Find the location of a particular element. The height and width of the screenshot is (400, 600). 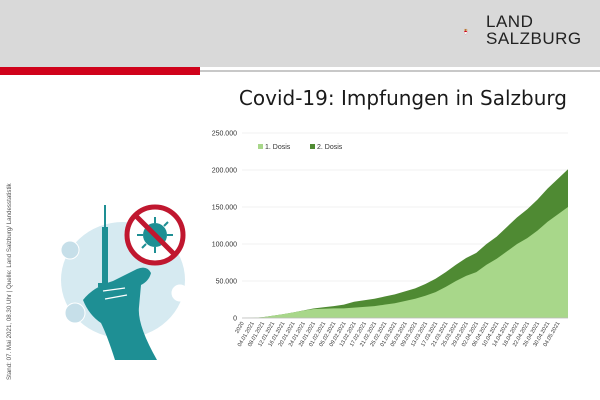

virus-icon is located at coordinates (124, 282).